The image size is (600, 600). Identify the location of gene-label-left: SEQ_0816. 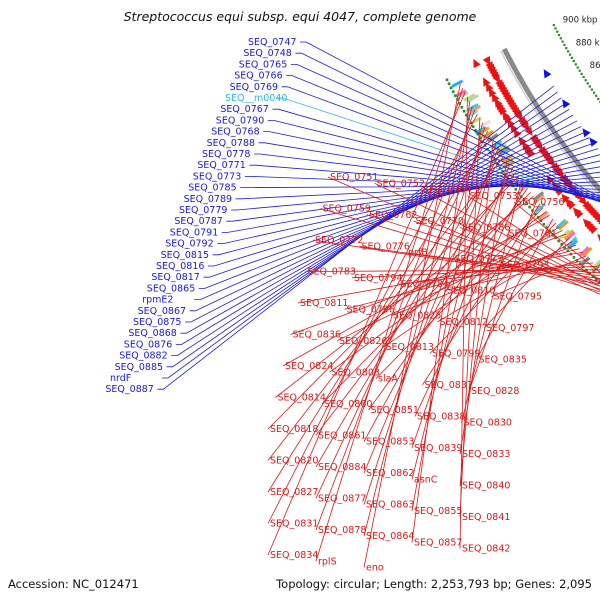
(180, 266).